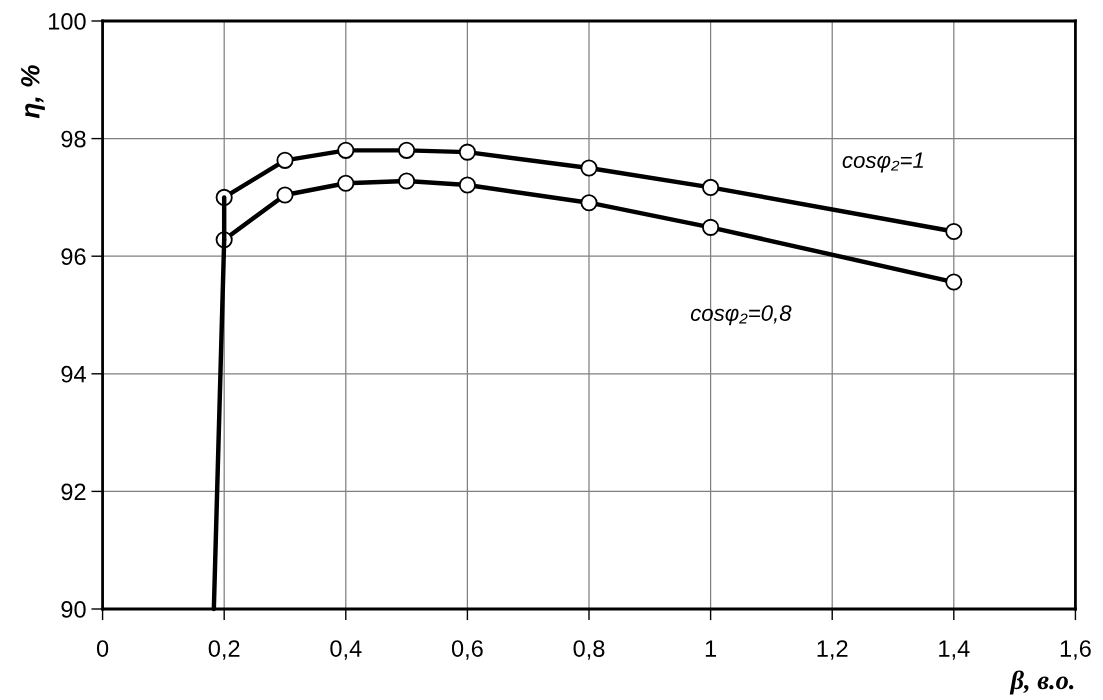 The image size is (1103, 700). I want to click on y-tick-label: 92, so click(73, 492).